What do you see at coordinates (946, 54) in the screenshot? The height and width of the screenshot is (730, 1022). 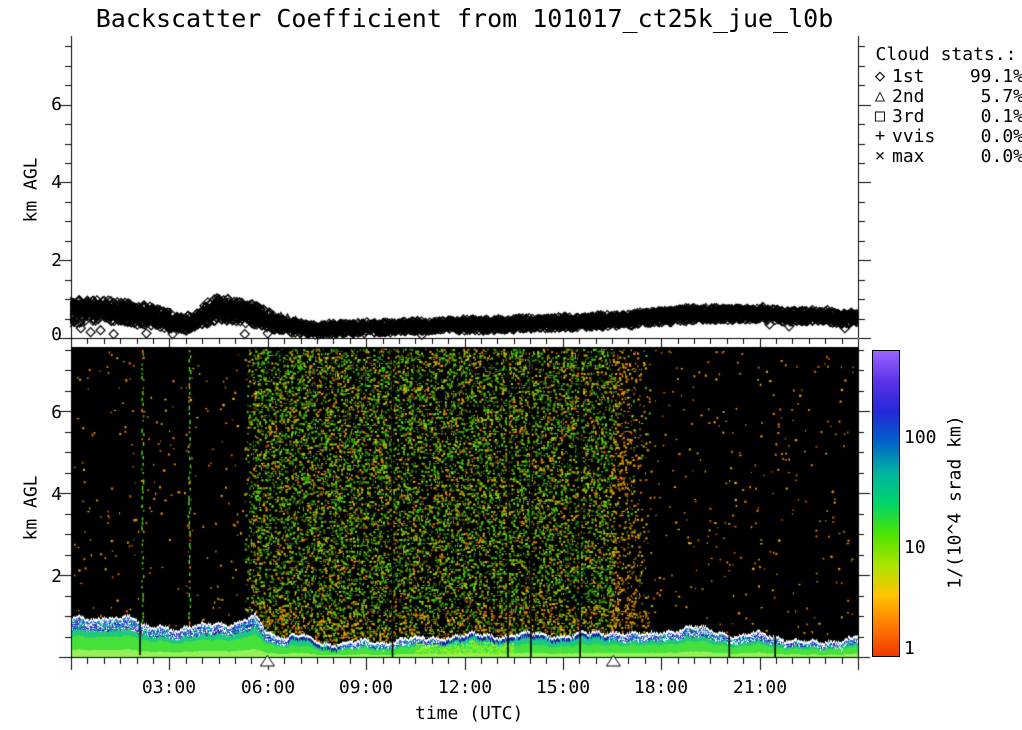 I see `legend-title: Cloud stats.:` at bounding box center [946, 54].